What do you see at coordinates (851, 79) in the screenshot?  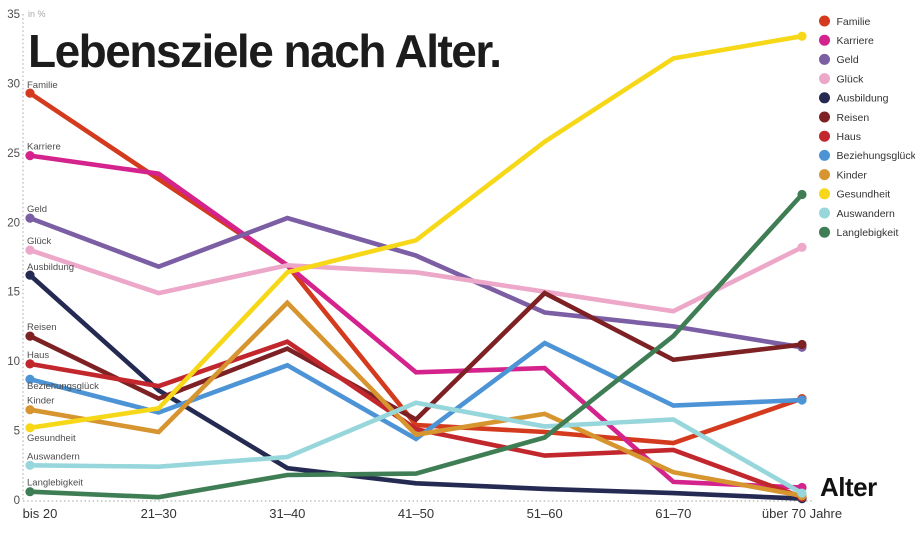 I see `legend-label-glück: Glück` at bounding box center [851, 79].